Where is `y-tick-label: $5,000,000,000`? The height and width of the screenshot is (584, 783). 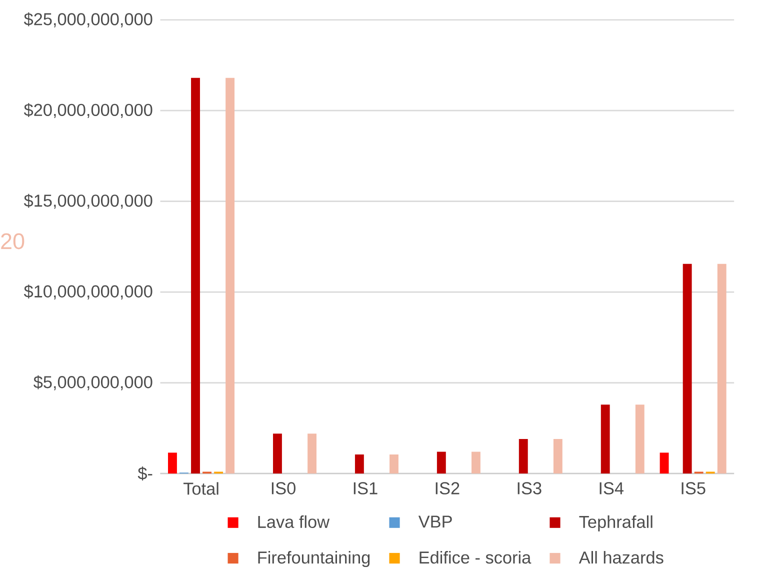 y-tick-label: $5,000,000,000 is located at coordinates (93, 382).